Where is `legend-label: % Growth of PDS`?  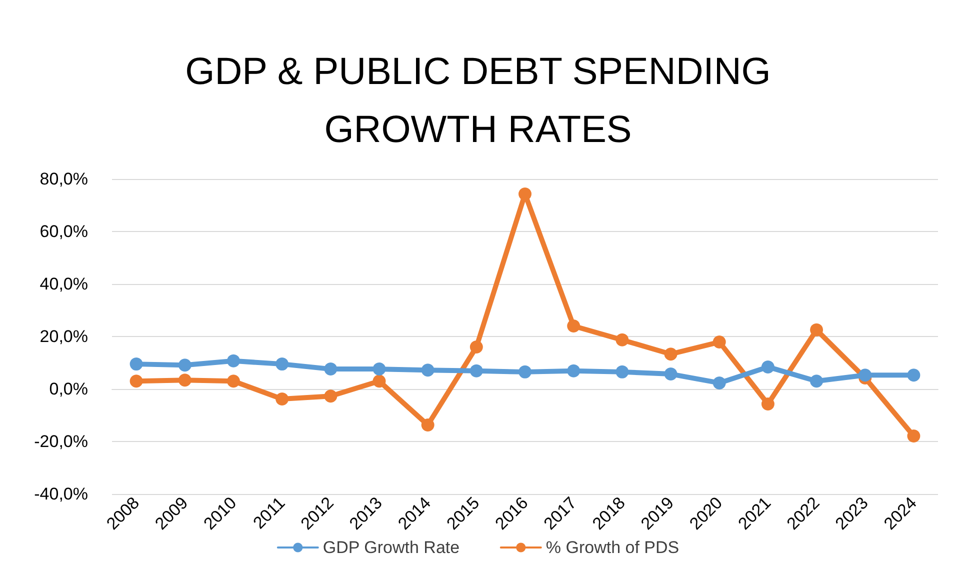 legend-label: % Growth of PDS is located at coordinates (613, 547).